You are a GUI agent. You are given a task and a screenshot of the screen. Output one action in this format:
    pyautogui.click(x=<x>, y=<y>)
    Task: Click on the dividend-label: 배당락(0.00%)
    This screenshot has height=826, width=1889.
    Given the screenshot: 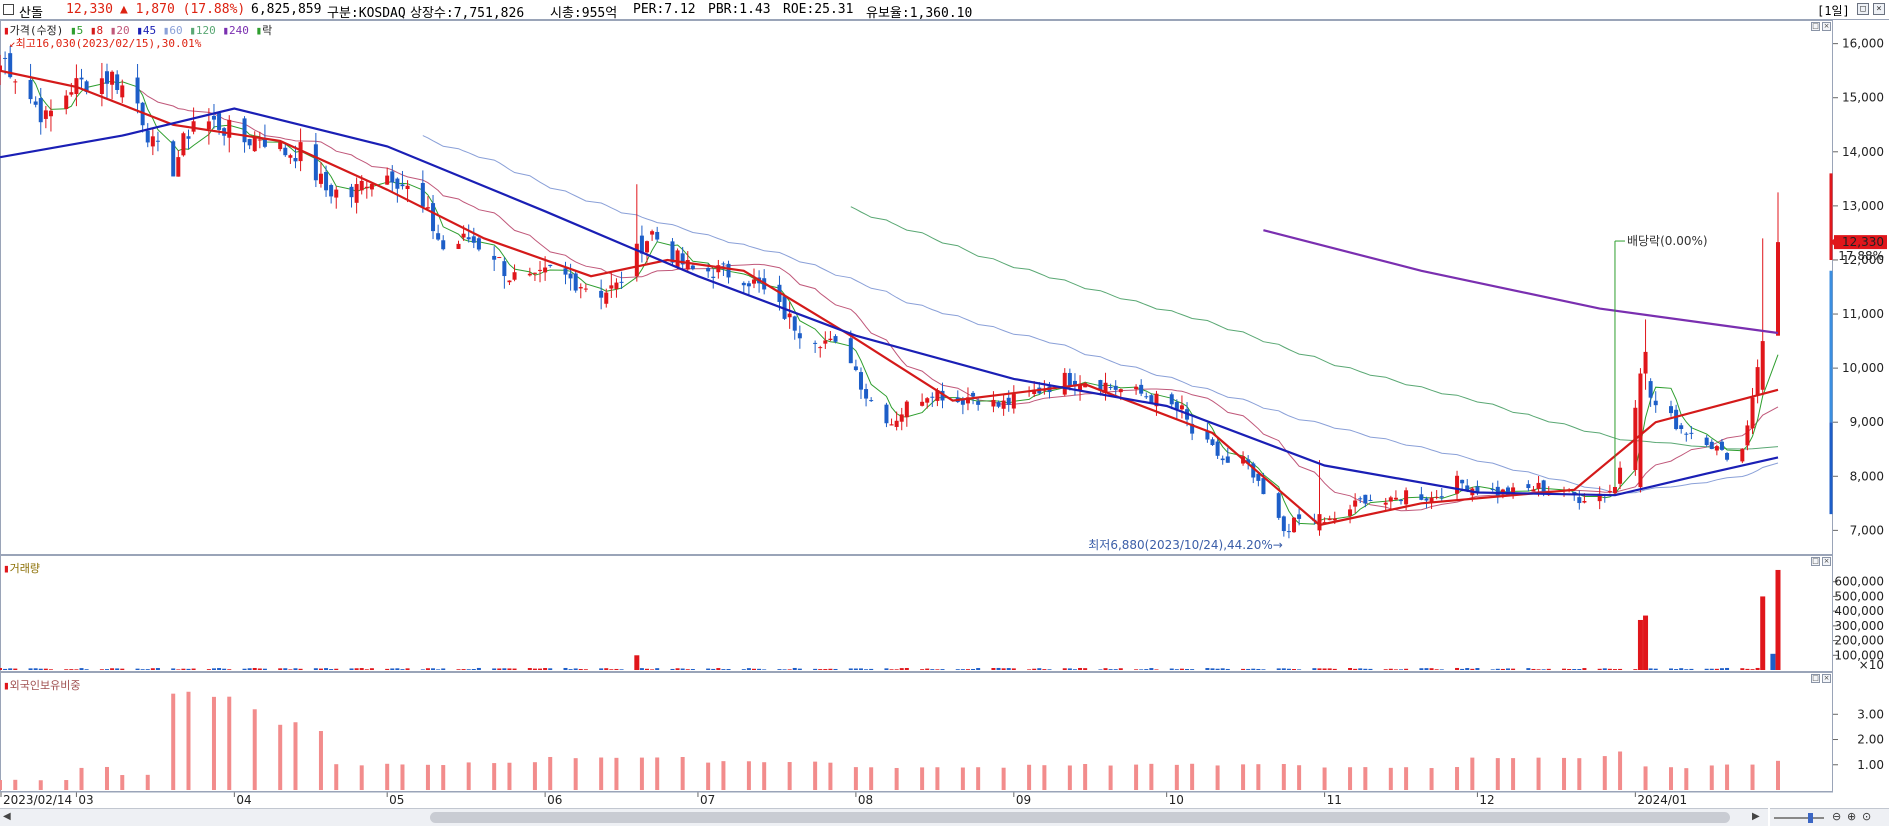 What is the action you would take?
    pyautogui.click(x=1667, y=241)
    